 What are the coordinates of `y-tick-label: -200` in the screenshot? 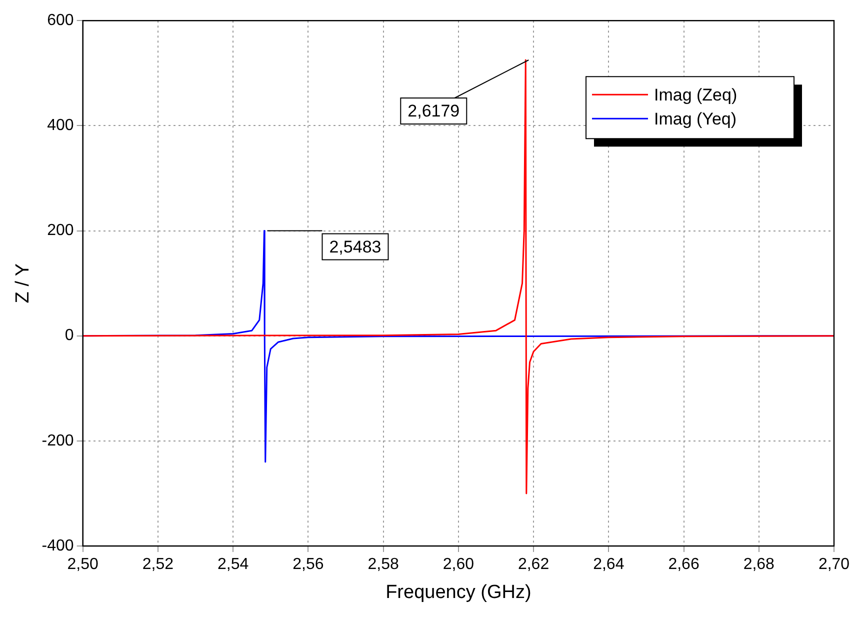 It's located at (58, 441).